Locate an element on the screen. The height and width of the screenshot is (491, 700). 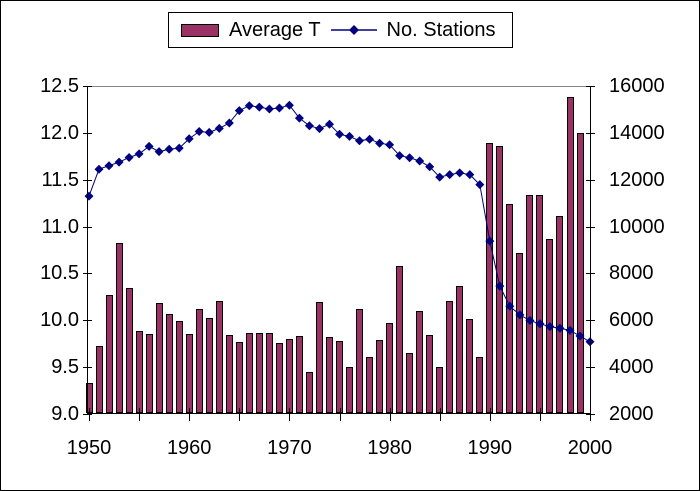
bar-1988 is located at coordinates (470, 366).